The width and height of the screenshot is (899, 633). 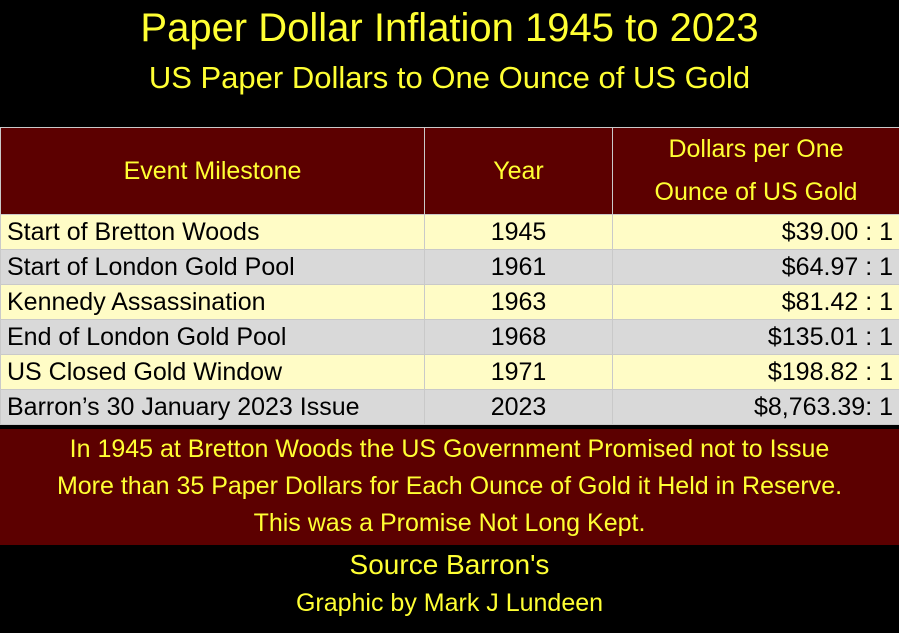 I want to click on credit: Graphic by Mark J Lundeen, so click(x=449, y=603).